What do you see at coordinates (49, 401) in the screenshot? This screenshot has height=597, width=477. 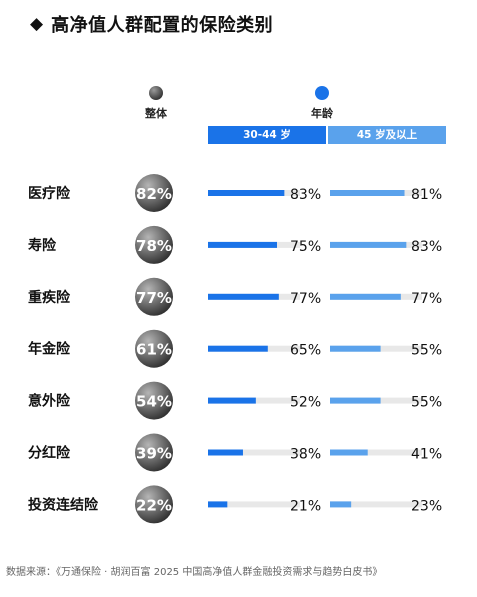 I see `category-label: 意外险` at bounding box center [49, 401].